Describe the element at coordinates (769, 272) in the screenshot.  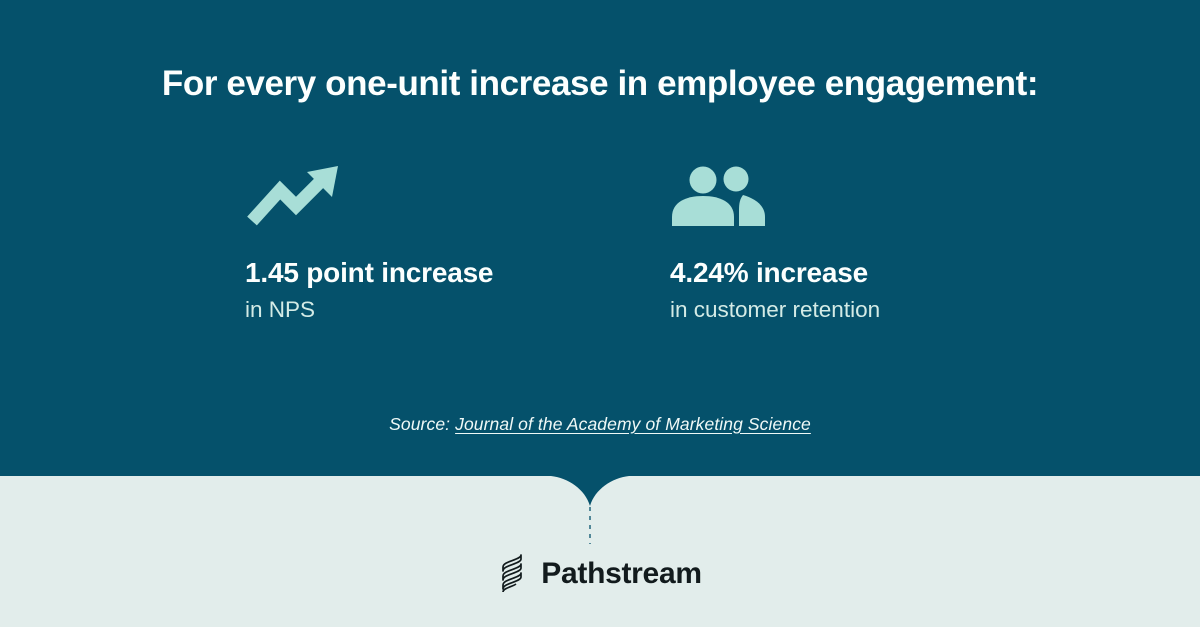
I see `stat-value-retention: 4.24% increase` at that location.